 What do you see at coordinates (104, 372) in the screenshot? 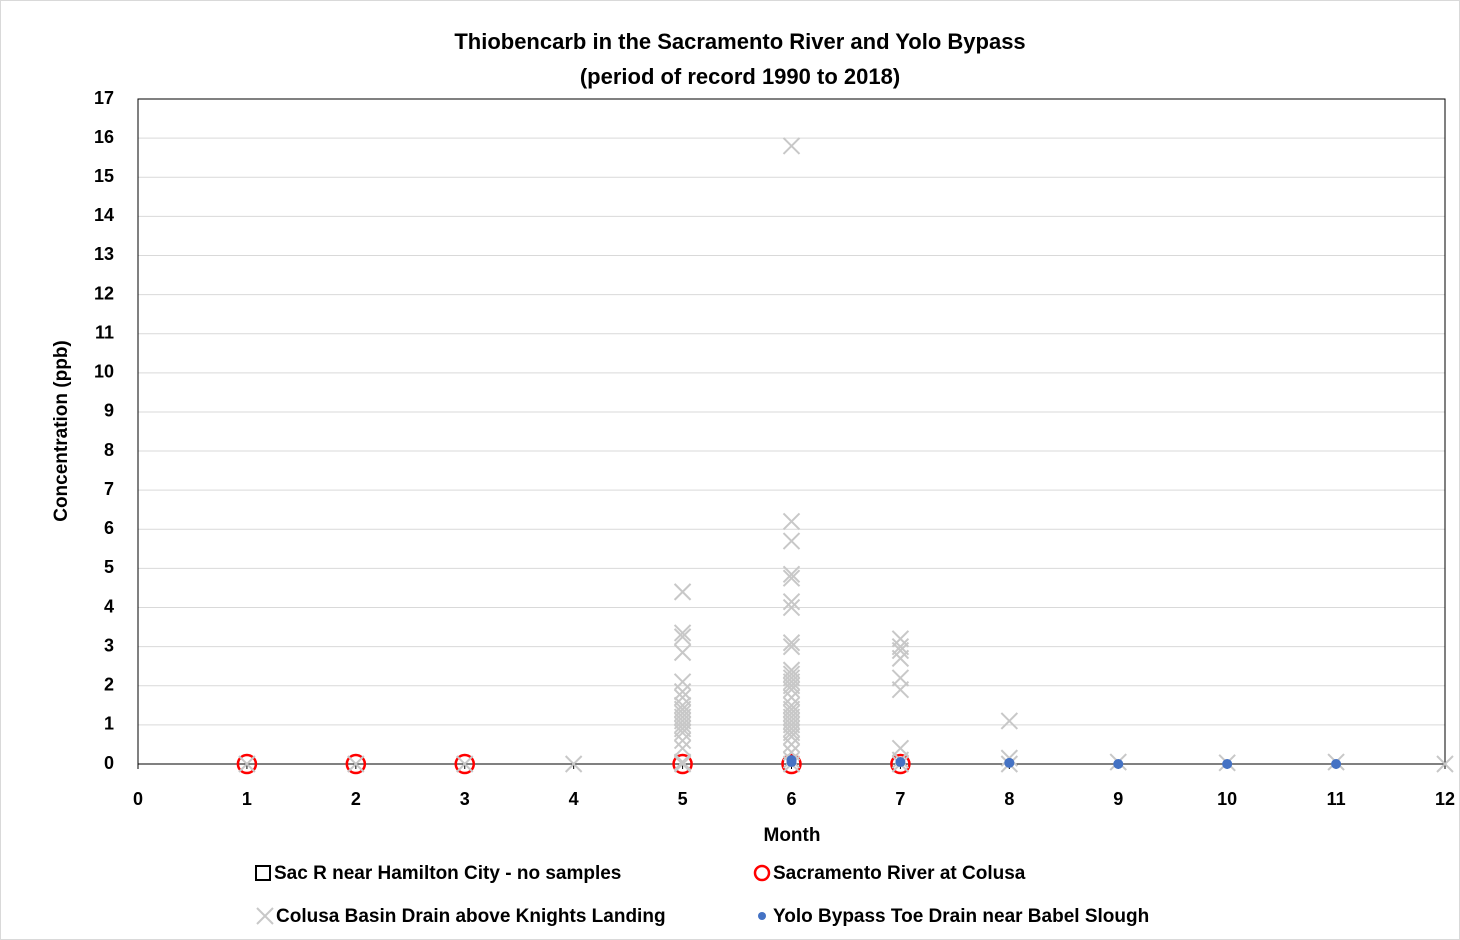
I see `y-tick-label: 10` at bounding box center [104, 372].